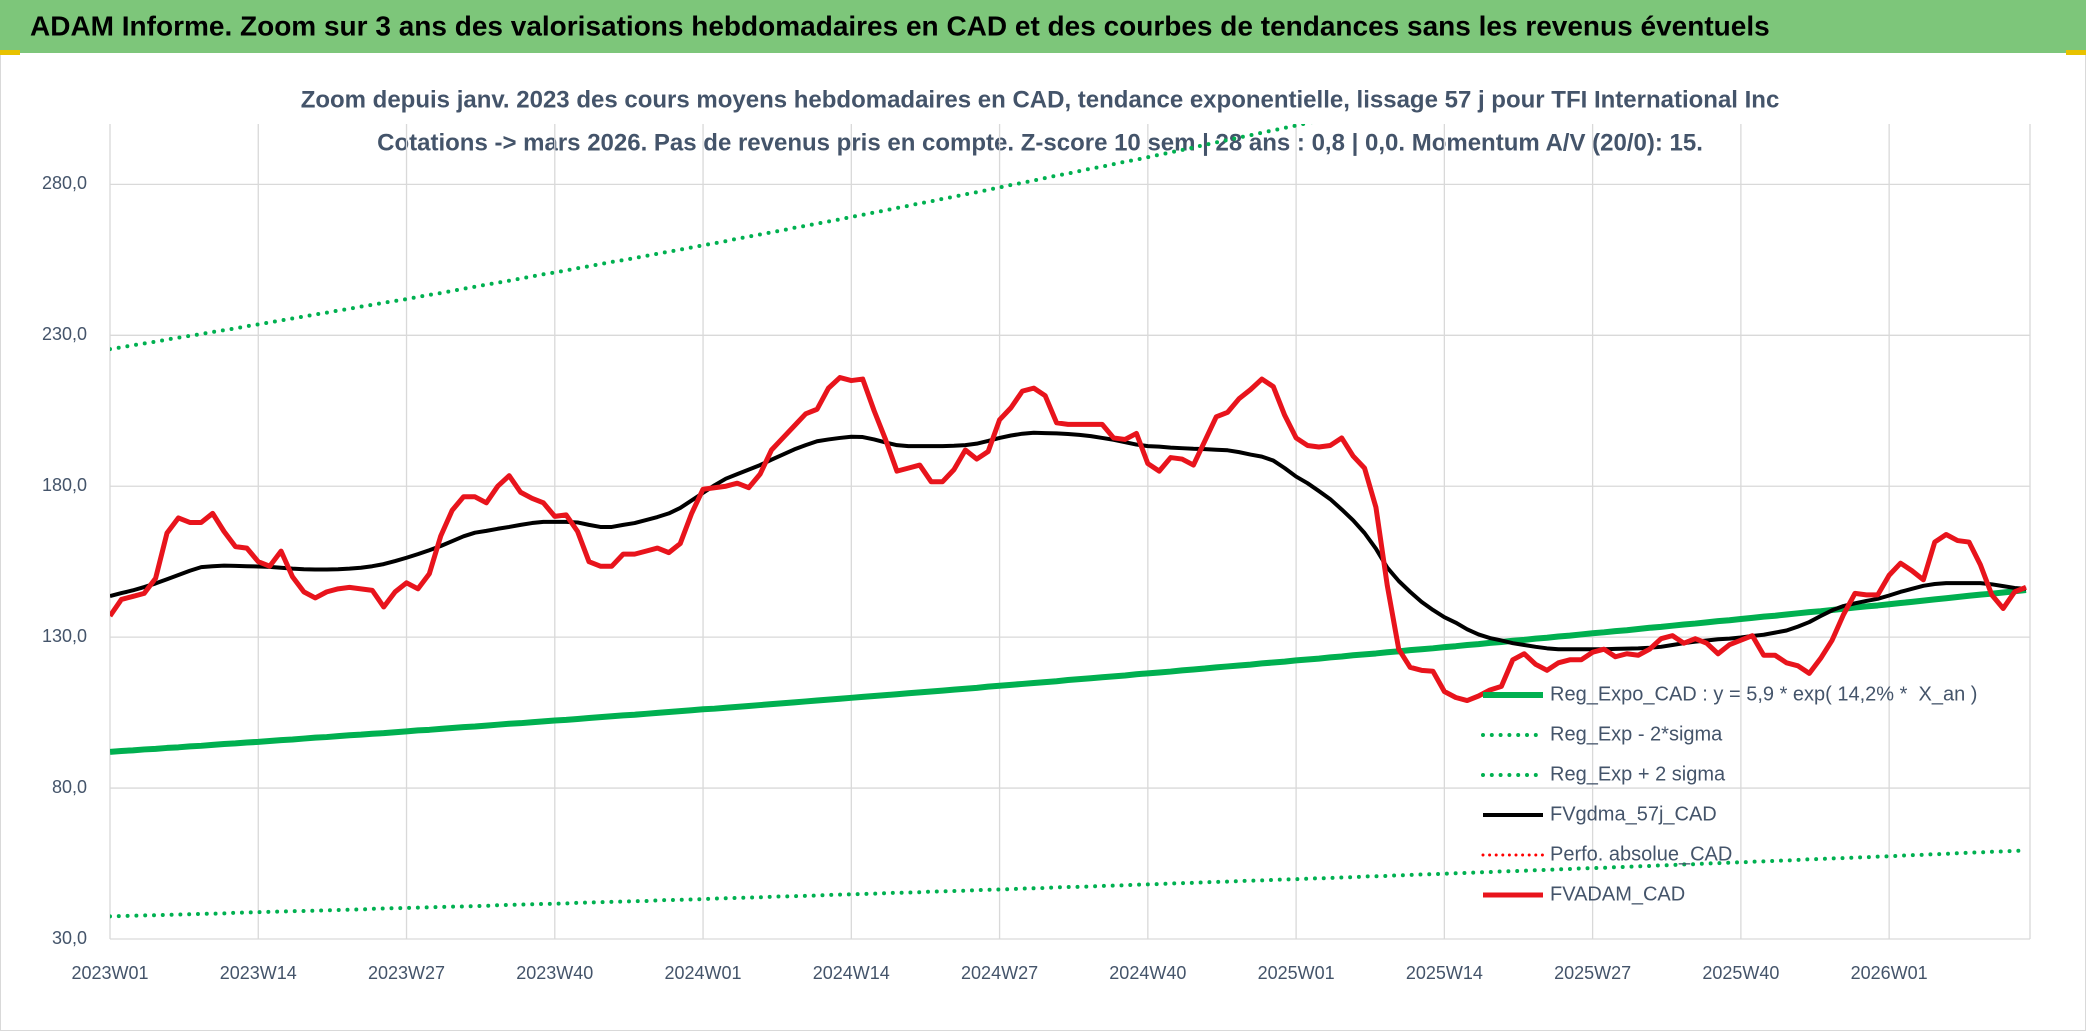 The width and height of the screenshot is (2086, 1031). What do you see at coordinates (1147, 973) in the screenshot?
I see `x-tick-label: 2024W40` at bounding box center [1147, 973].